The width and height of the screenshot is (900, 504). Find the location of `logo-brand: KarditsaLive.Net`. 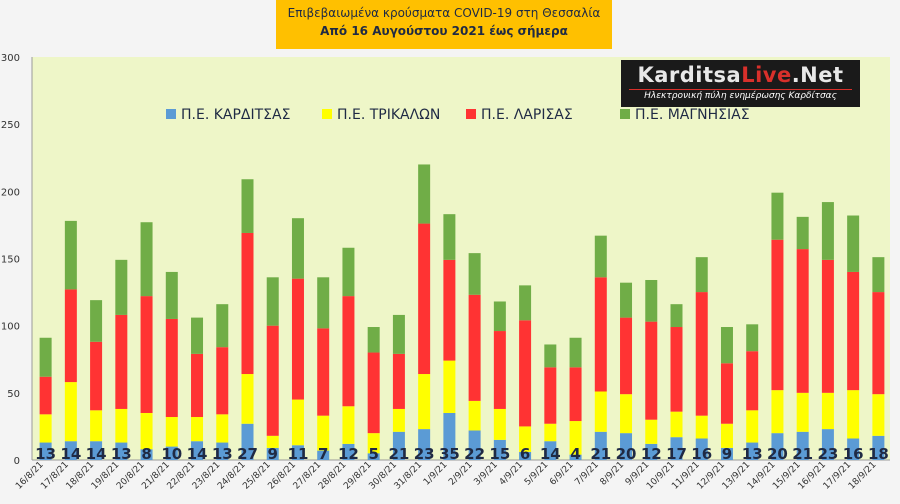

logo-brand: KarditsaLive.Net is located at coordinates (740, 75).